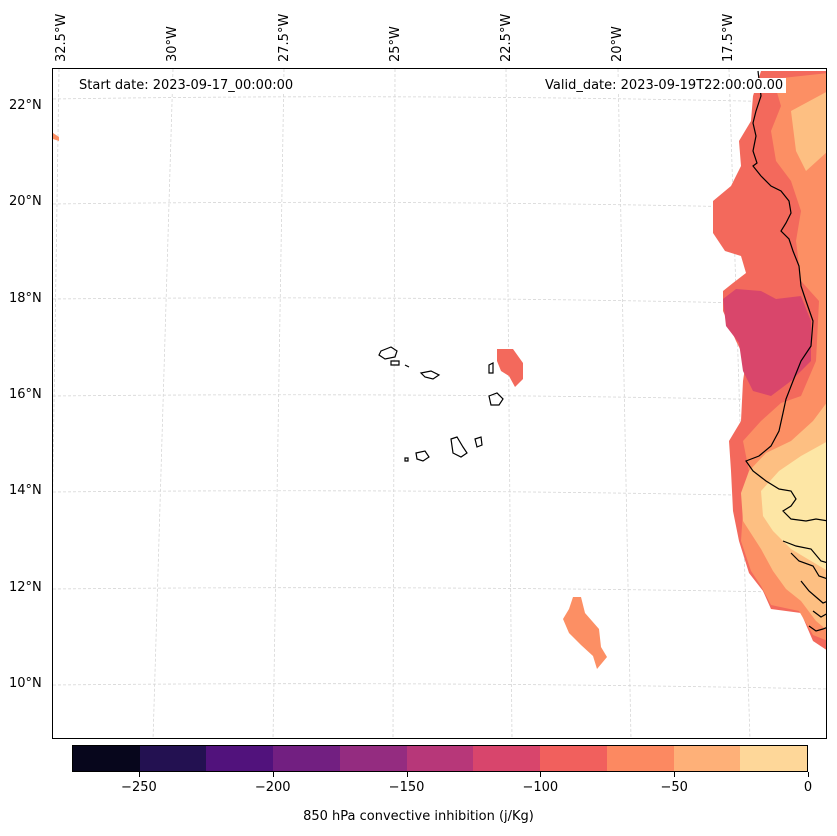 The height and width of the screenshot is (836, 837). Describe the element at coordinates (540, 787) in the screenshot. I see `colorbar-tick-label: −100` at that location.